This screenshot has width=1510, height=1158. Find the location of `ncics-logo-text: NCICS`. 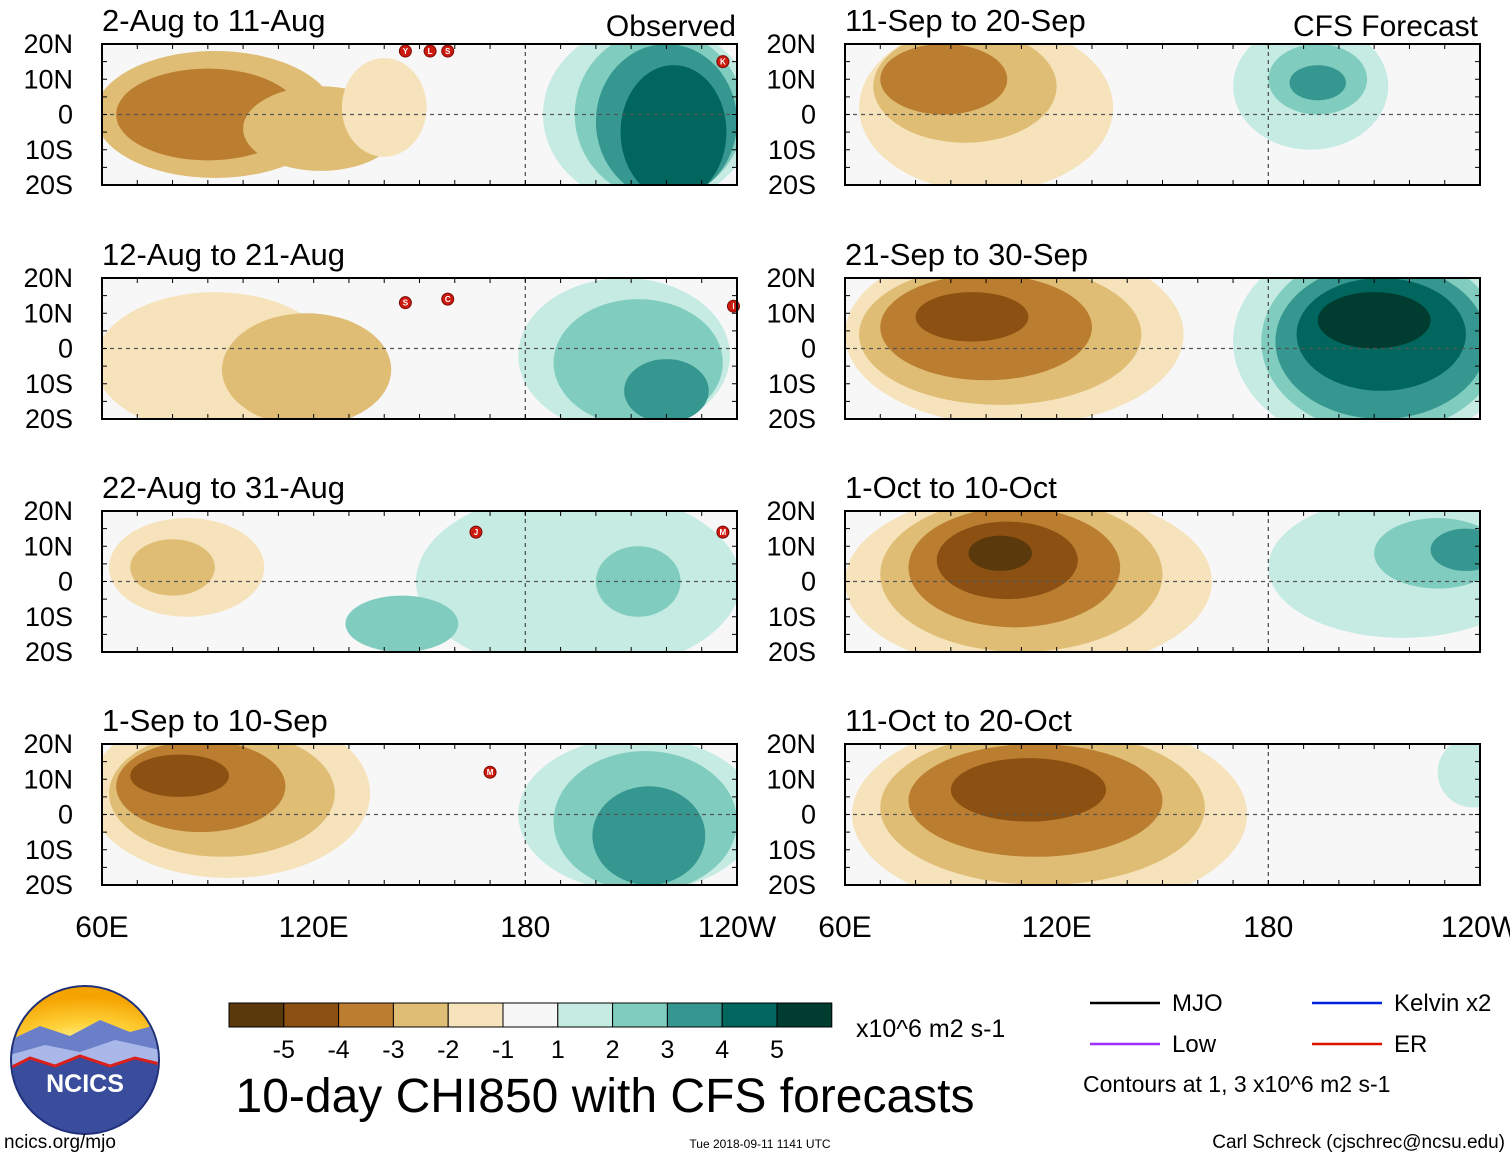

ncics-logo-text: NCICS is located at coordinates (85, 1084).